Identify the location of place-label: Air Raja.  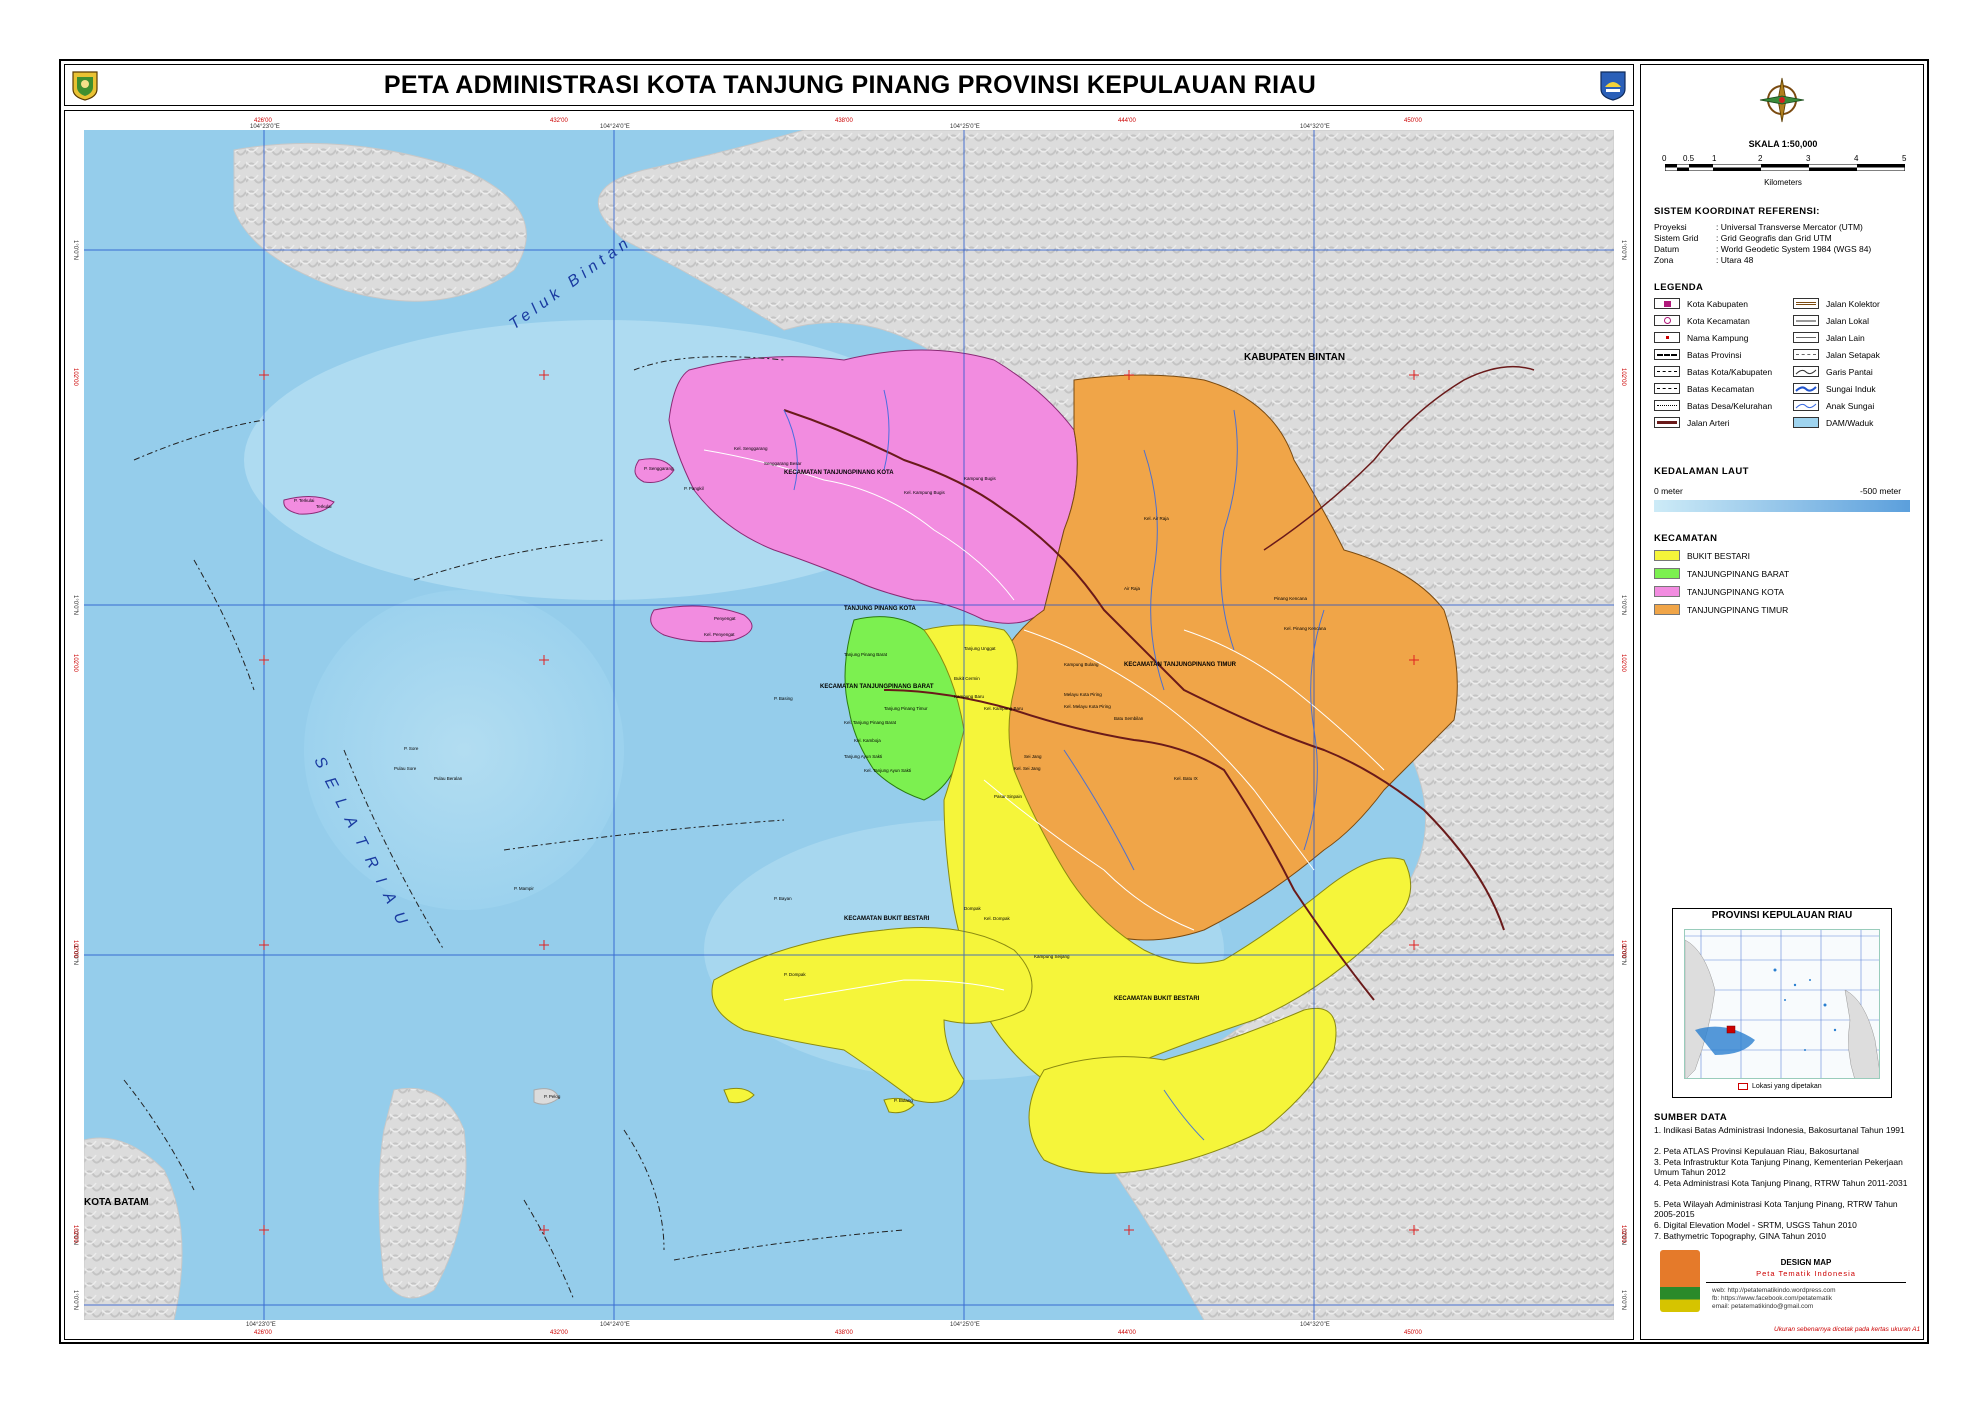
(1132, 588).